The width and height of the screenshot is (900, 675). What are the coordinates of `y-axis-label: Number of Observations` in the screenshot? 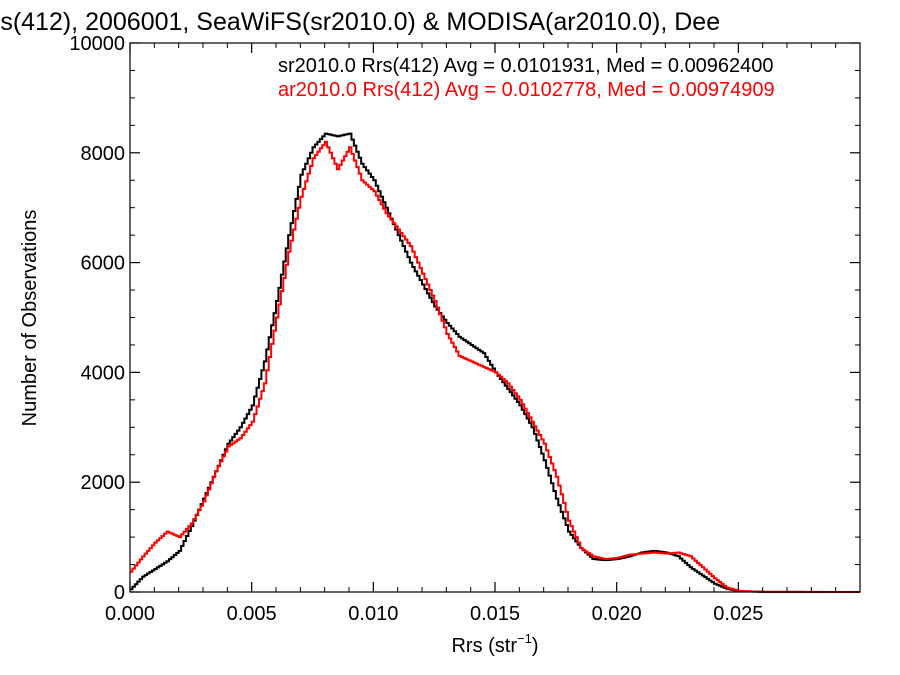 It's located at (30, 318).